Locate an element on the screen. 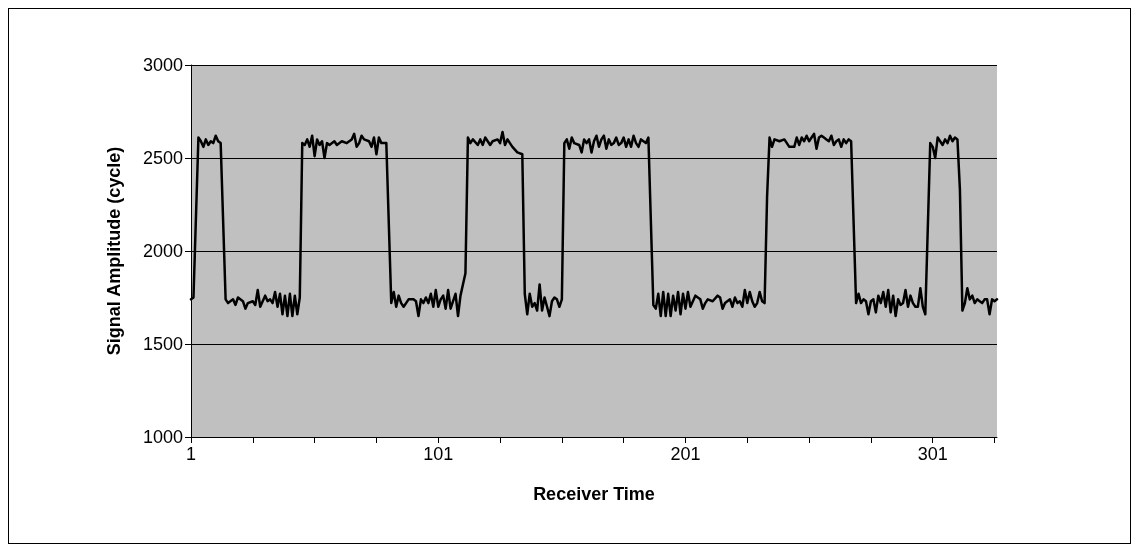 This screenshot has width=1139, height=552. y-tick-label: 1000 is located at coordinates (162, 437).